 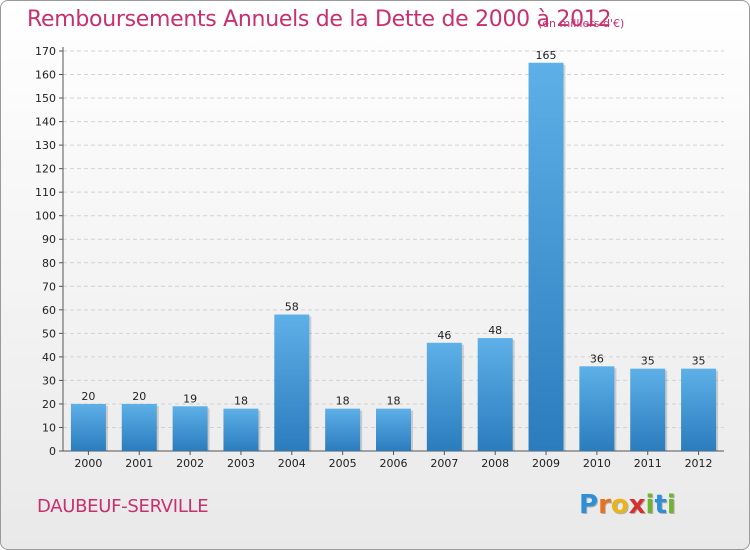 I want to click on data-label: 46, so click(x=444, y=335).